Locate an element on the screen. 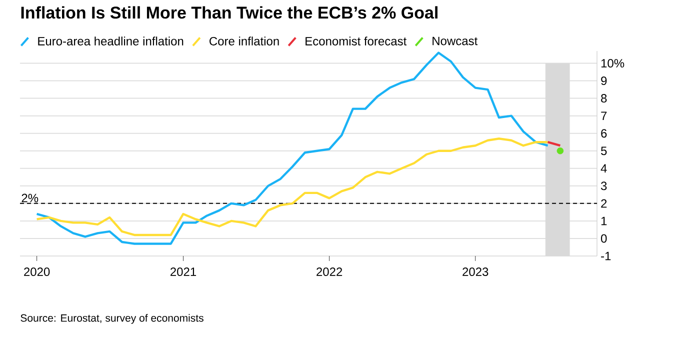  chart-title: Inflation Is Still More Than Twice the ECB’s 2% Goal is located at coordinates (229, 12).